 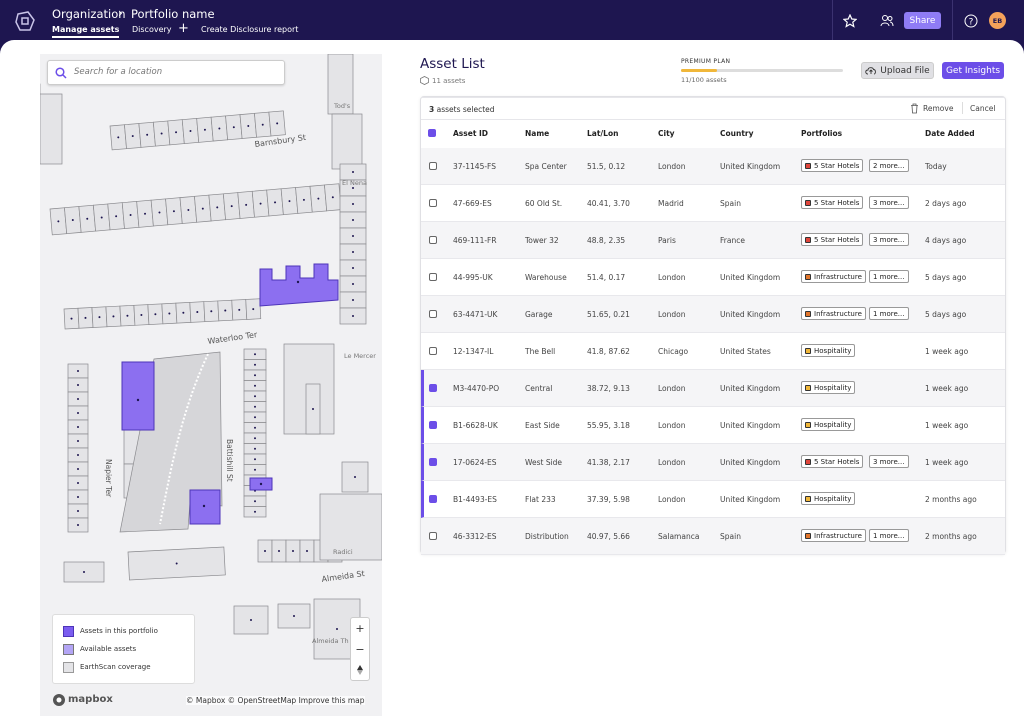 I want to click on cube-icon, so click(x=424, y=80).